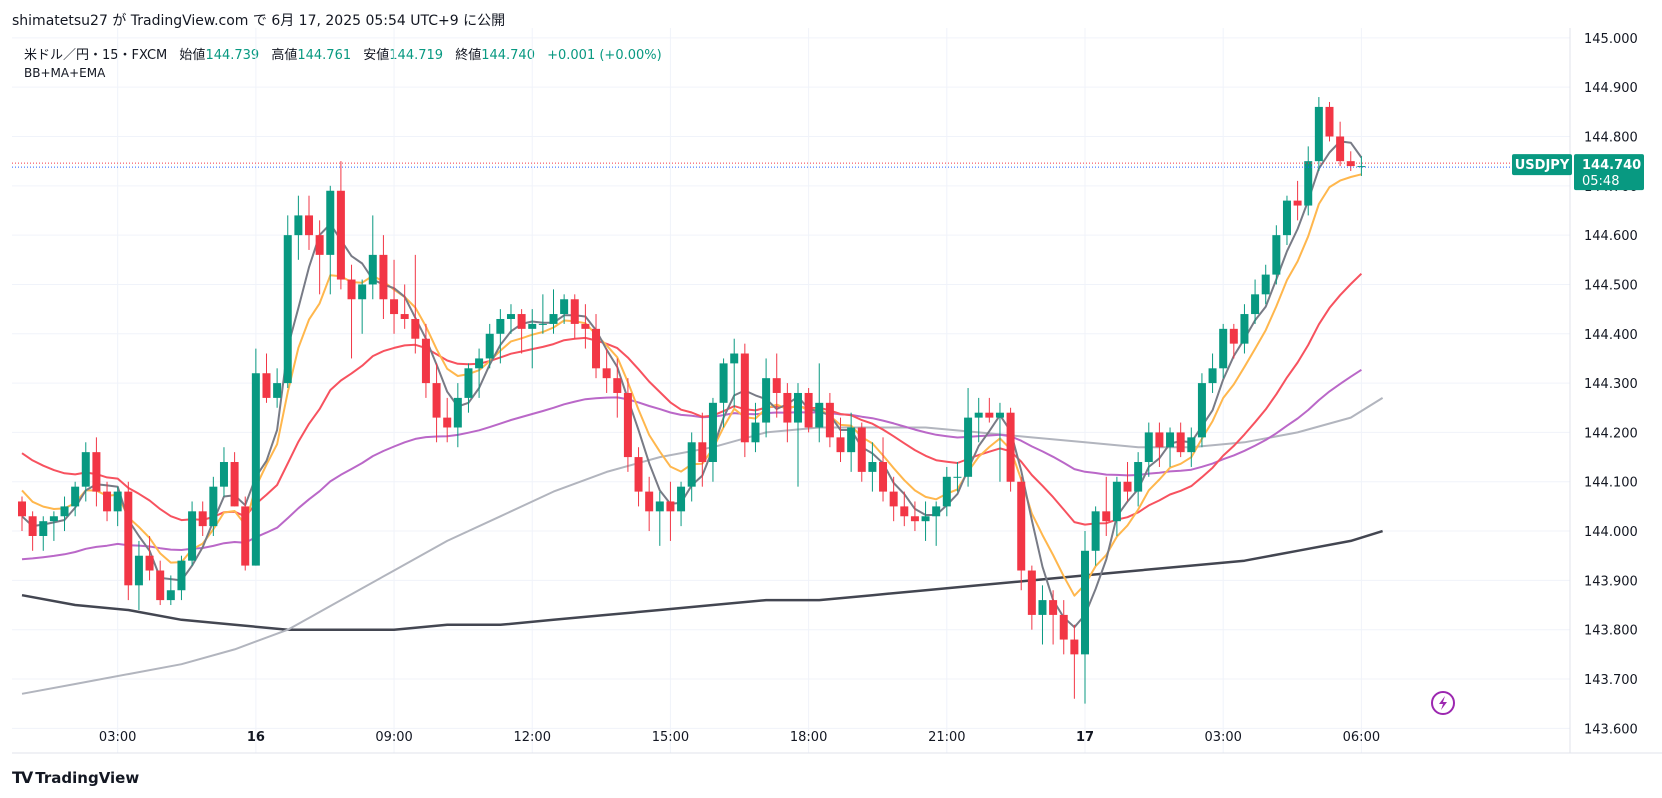  Describe the element at coordinates (60, 21) in the screenshot. I see `author-name: shimatetsu27` at that location.